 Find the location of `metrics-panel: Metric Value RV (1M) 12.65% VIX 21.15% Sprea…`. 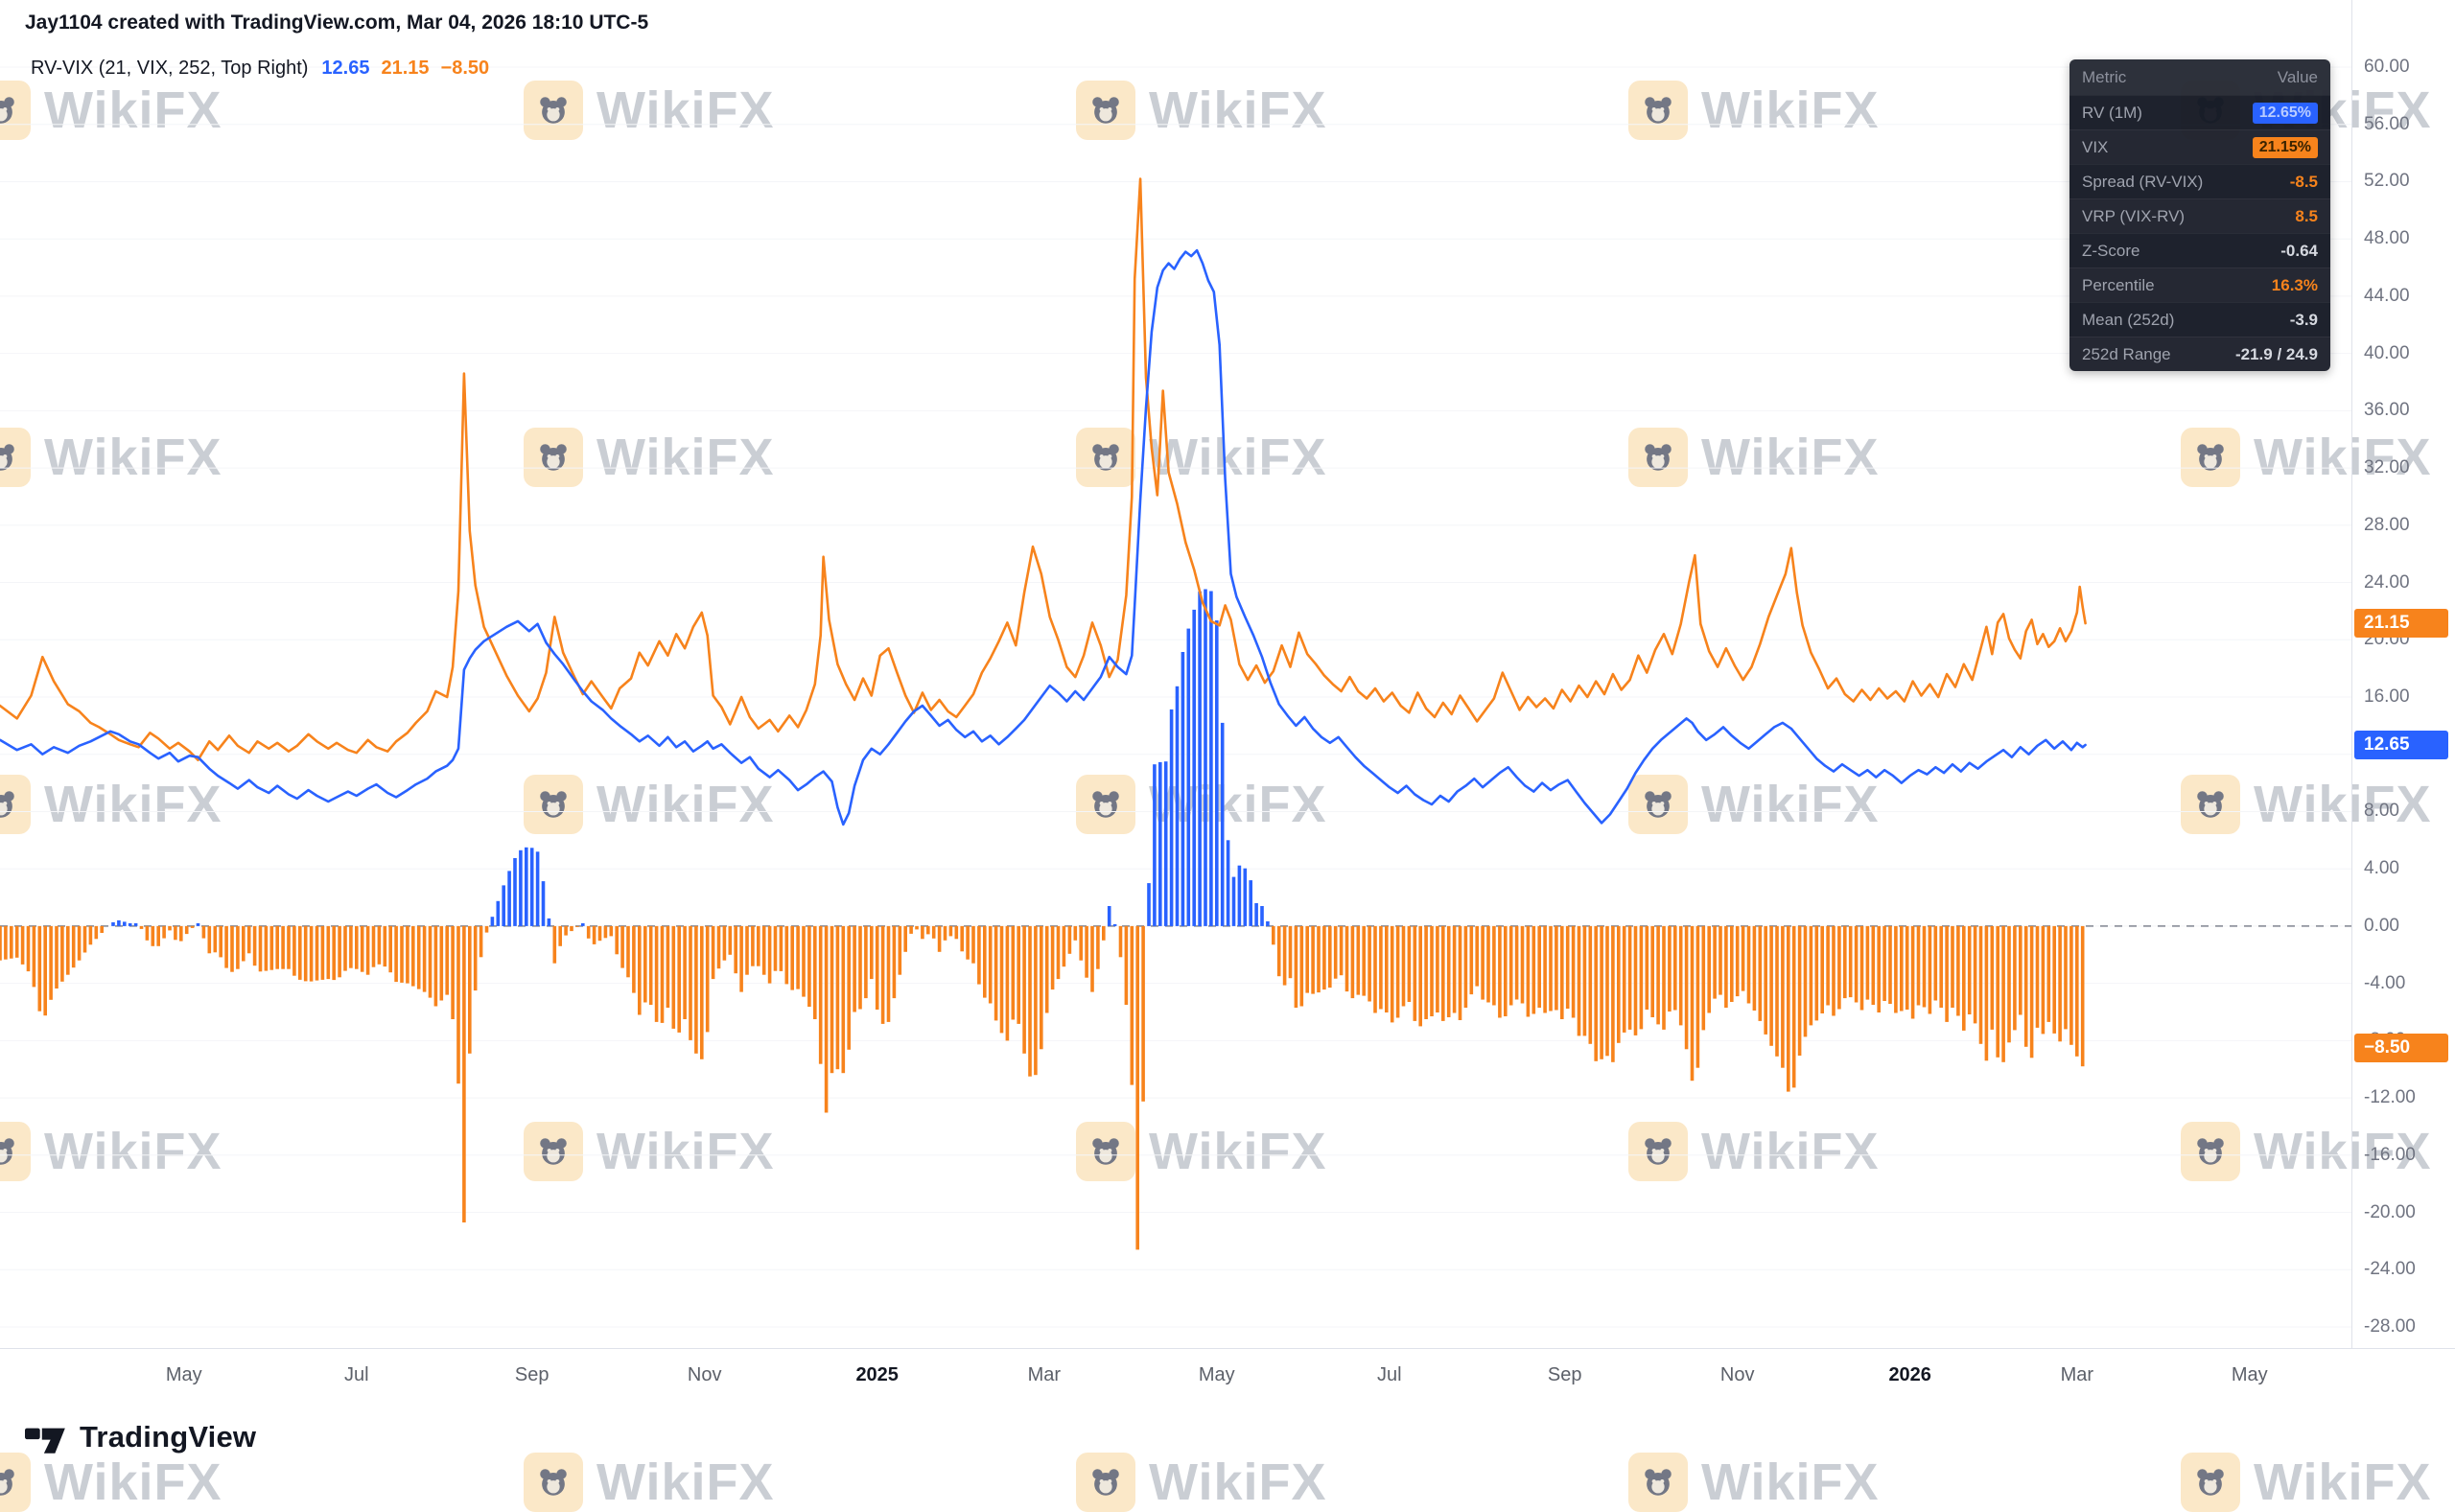

metrics-panel: Metric Value RV (1M) 12.65% VIX 21.15% Sprea… is located at coordinates (2199, 215).